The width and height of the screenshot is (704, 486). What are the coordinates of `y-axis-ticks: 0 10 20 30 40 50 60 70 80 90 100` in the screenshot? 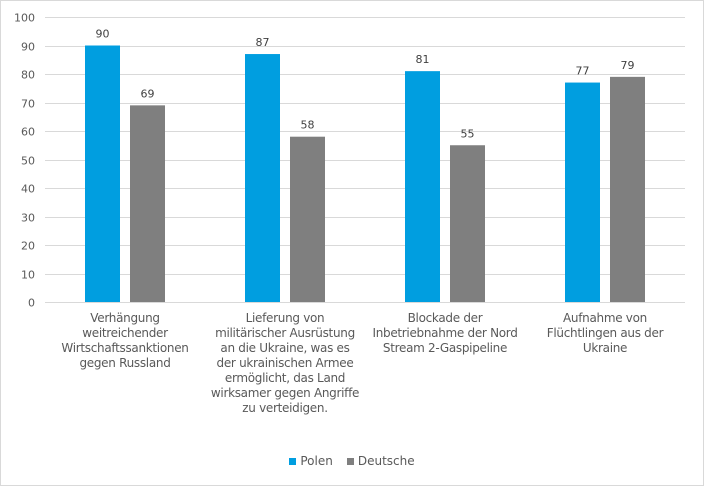 It's located at (24, 161).